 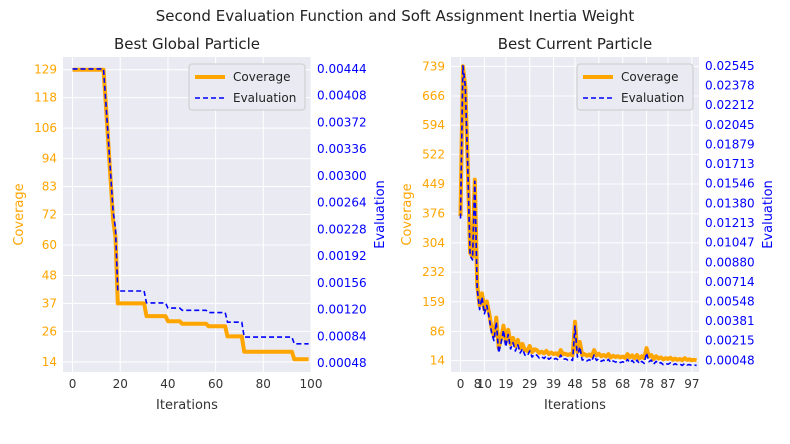 I want to click on x-tick-label: 39, so click(x=553, y=384).